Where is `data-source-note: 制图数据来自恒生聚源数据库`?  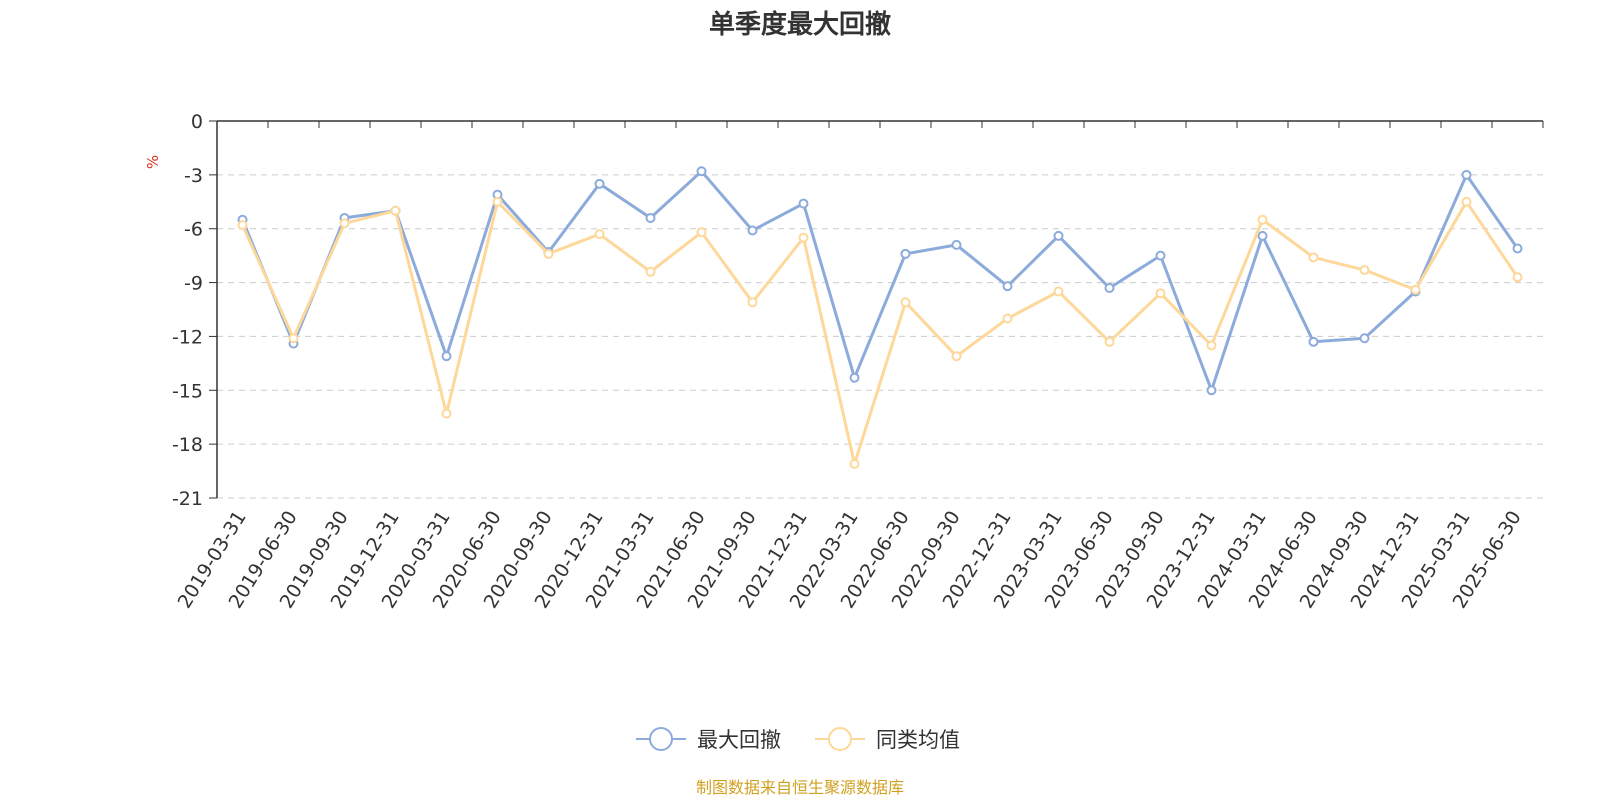
data-source-note: 制图数据来自恒生聚源数据库 is located at coordinates (800, 787).